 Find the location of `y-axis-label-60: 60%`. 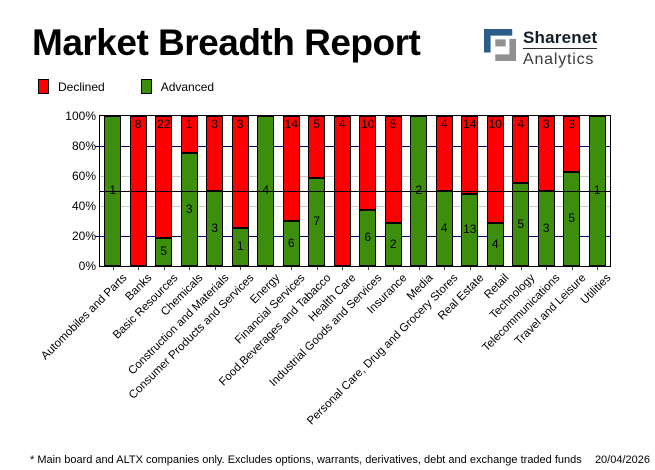

y-axis-label-60: 60% is located at coordinates (83, 176).